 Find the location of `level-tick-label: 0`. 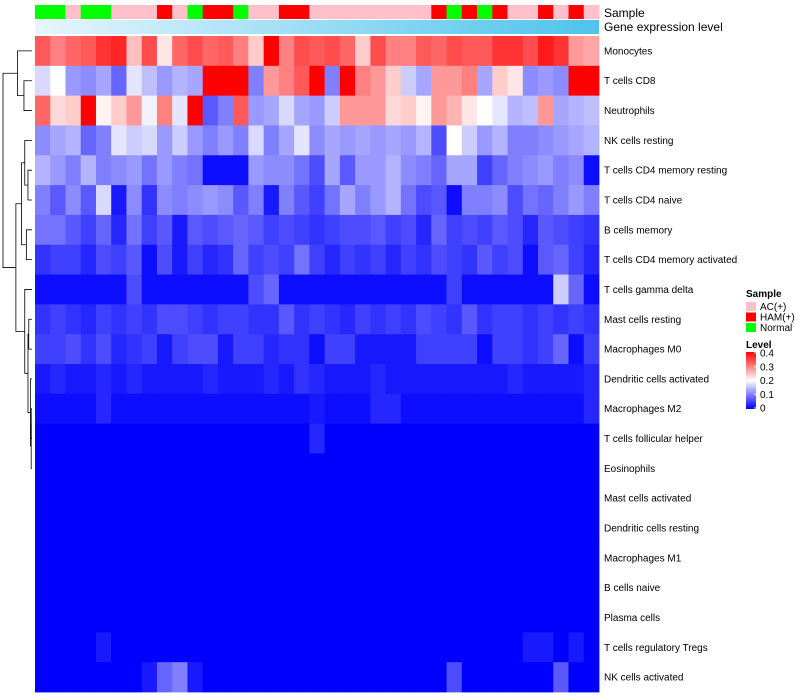

level-tick-label: 0 is located at coordinates (763, 409).